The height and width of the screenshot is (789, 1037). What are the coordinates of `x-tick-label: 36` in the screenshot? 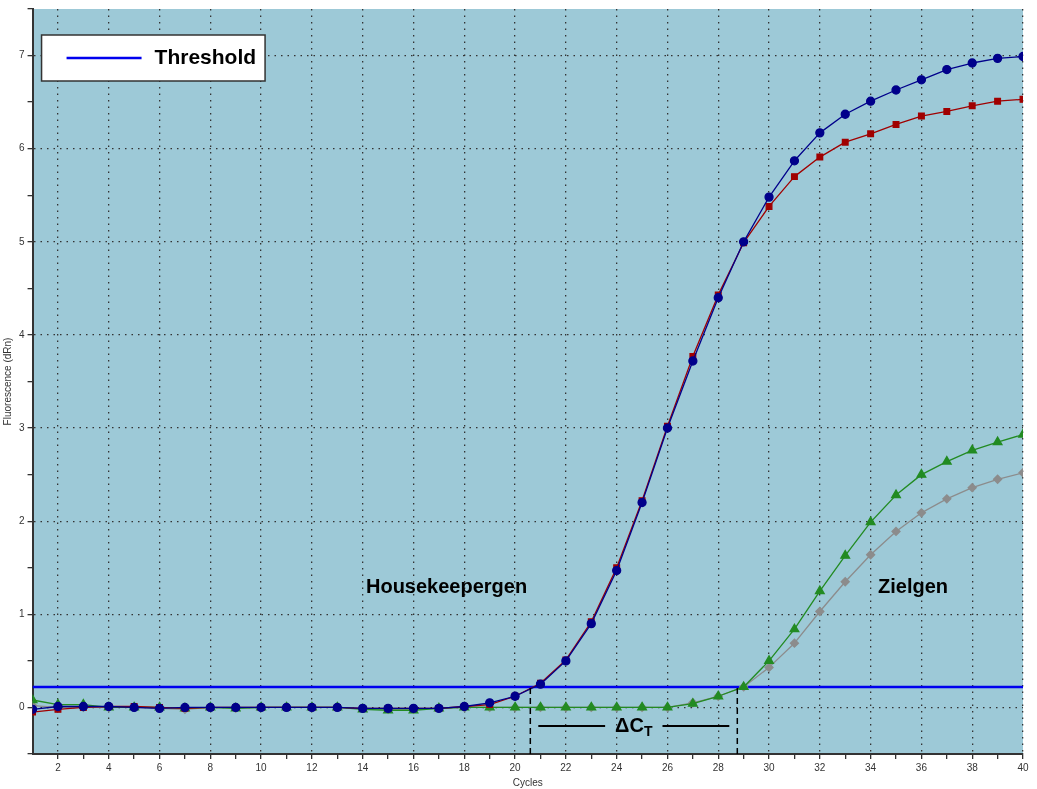 It's located at (921, 767).